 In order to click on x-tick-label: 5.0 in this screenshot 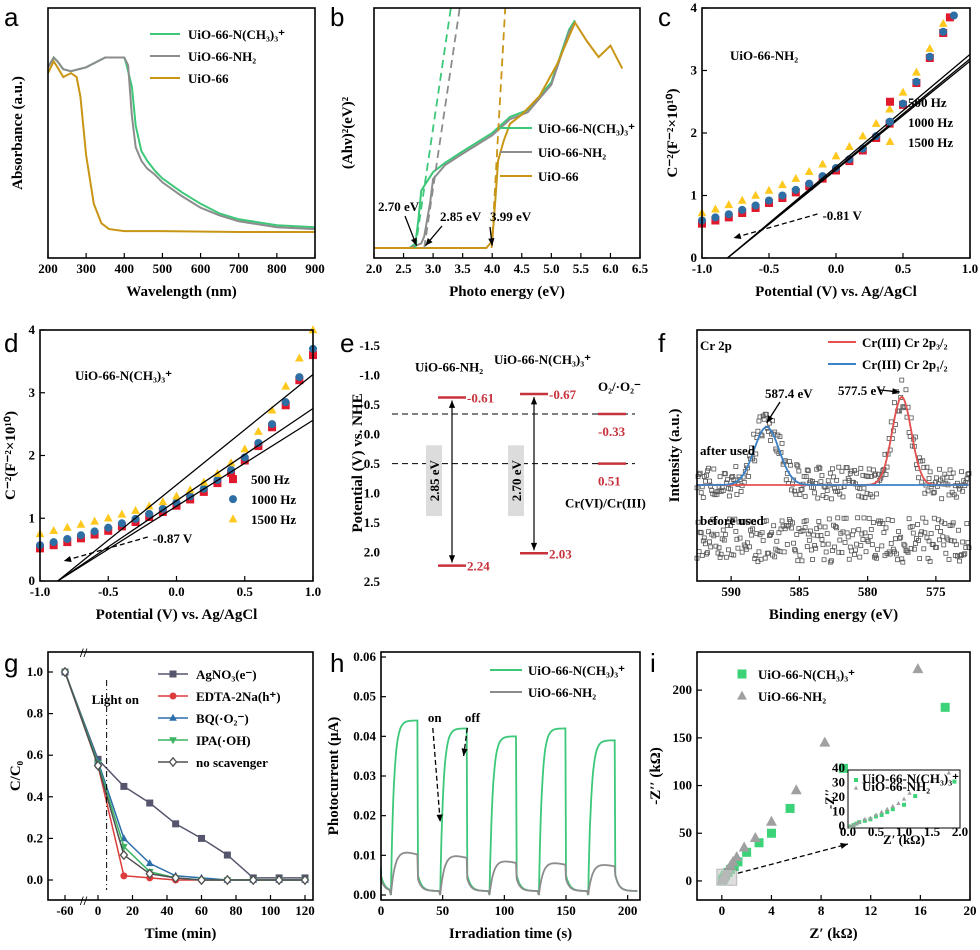, I will do `click(551, 268)`.